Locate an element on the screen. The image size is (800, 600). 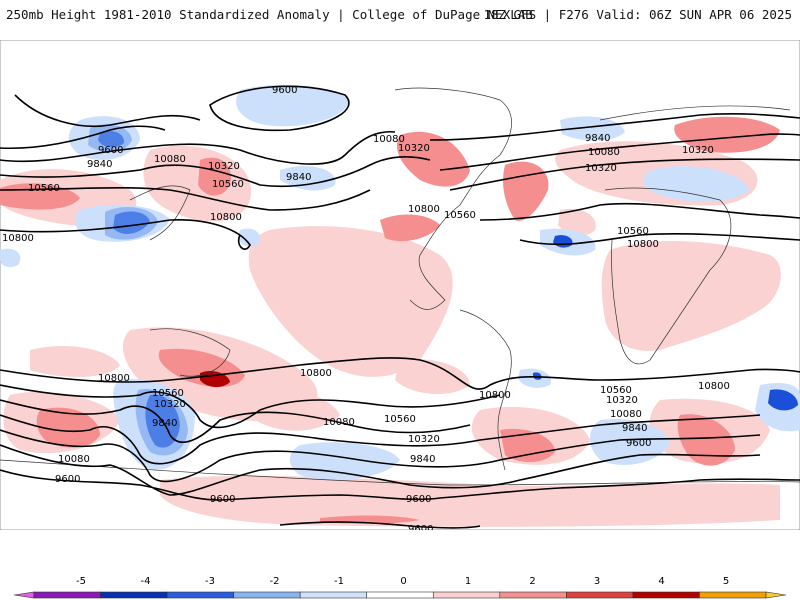
colorbar-tick-label: 1 is located at coordinates (468, 581).